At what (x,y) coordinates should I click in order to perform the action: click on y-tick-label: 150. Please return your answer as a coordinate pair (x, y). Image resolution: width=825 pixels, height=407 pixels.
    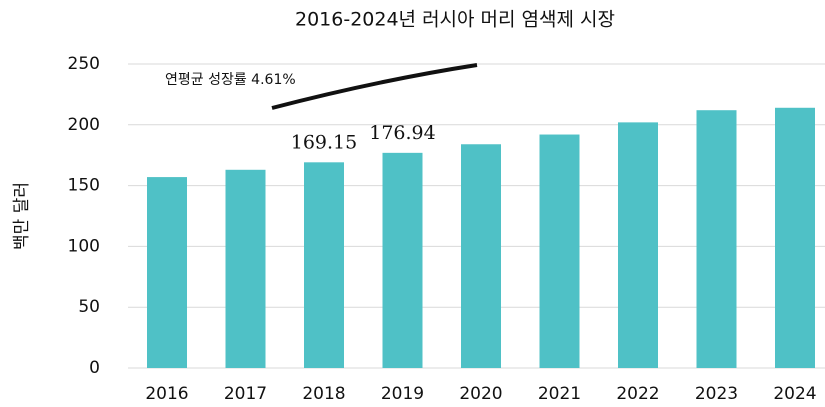
    Looking at the image, I should click on (84, 186).